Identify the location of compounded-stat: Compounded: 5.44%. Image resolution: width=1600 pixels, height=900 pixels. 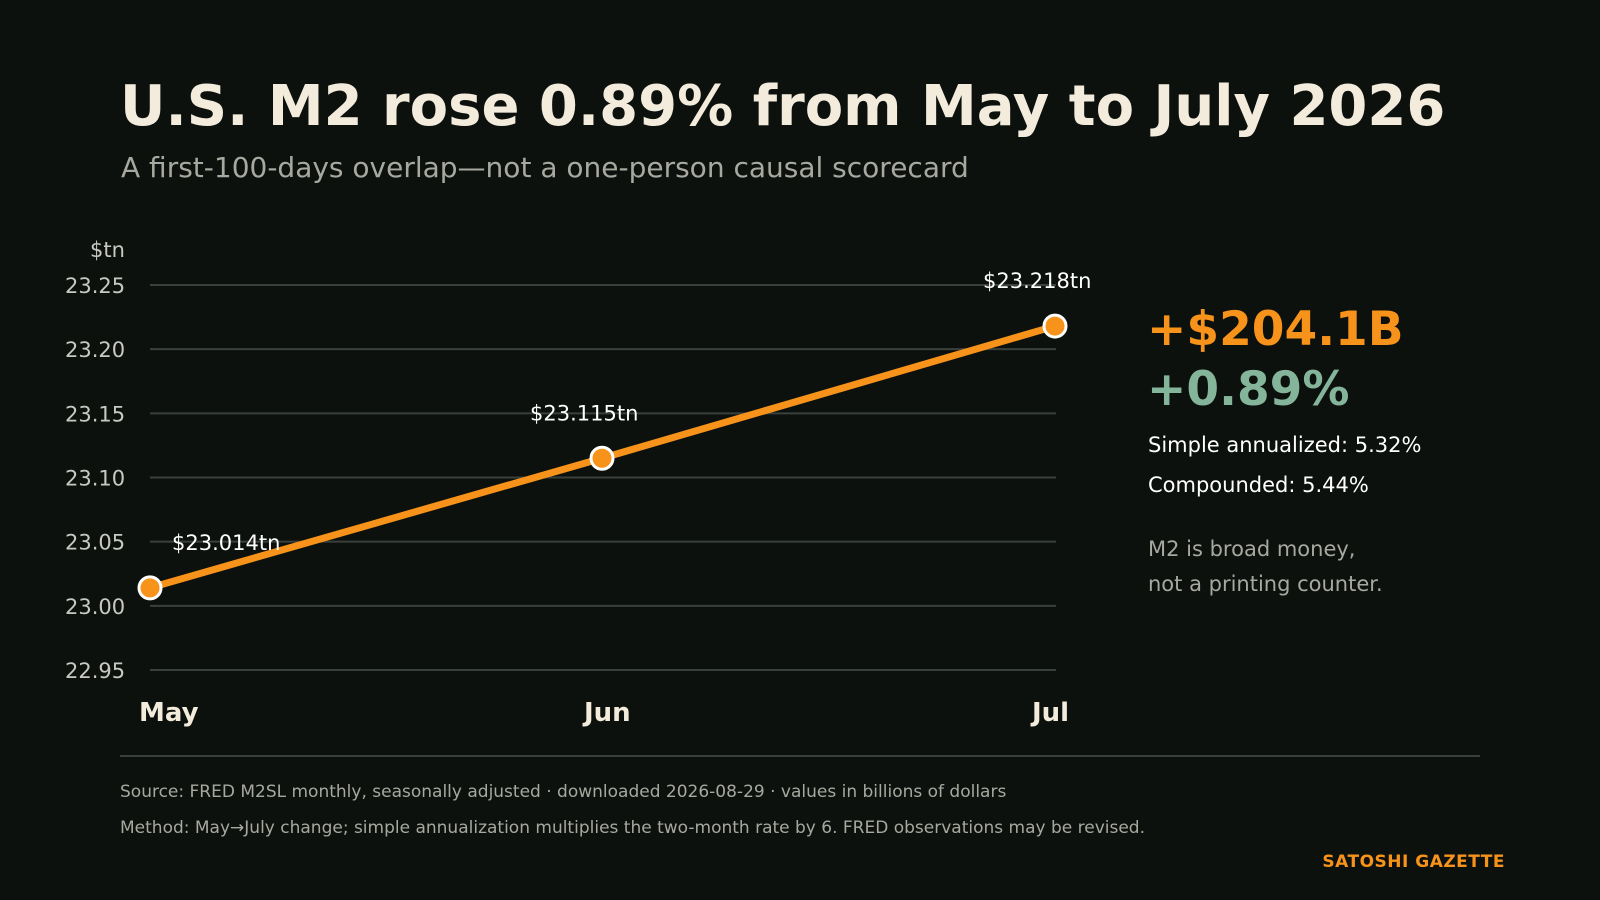
(1258, 485).